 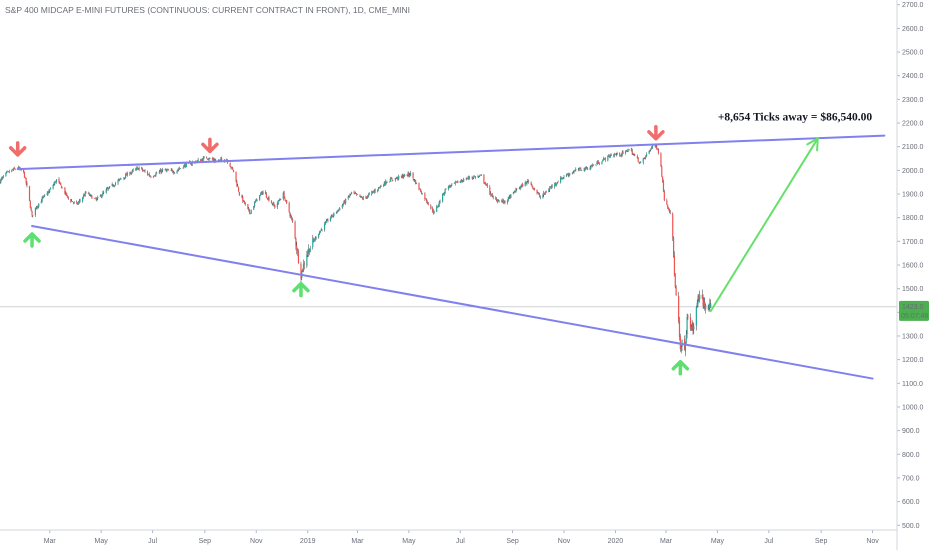 I want to click on y-tick-label: 2200.0, so click(x=913, y=124).